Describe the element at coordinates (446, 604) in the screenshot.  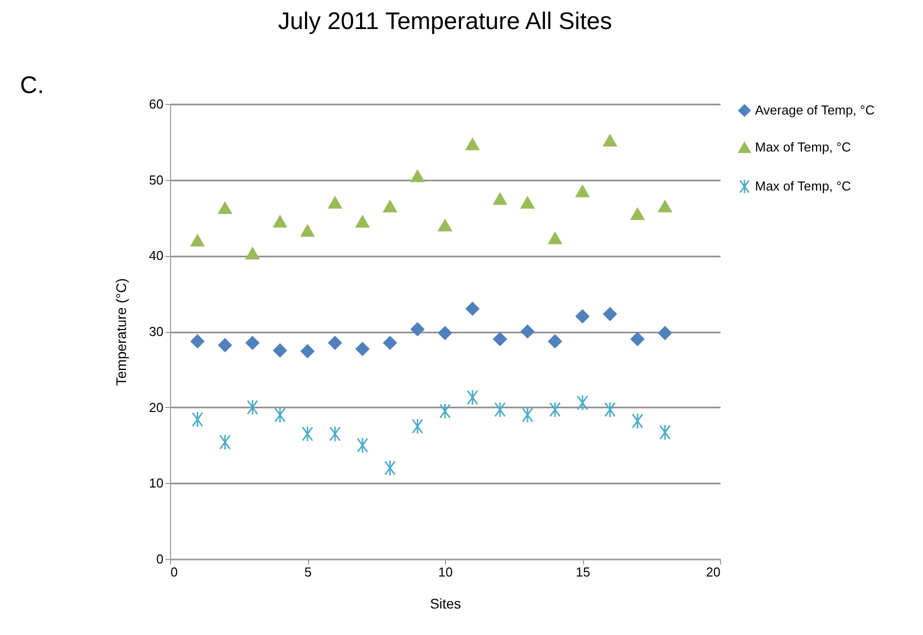
I see `x-axis-title: Sites` at that location.